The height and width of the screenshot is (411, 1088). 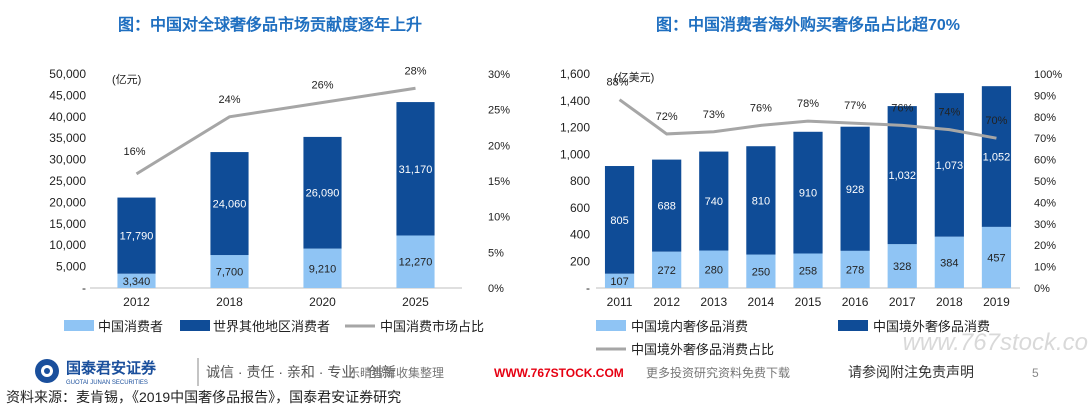 I want to click on left-bar-upper-label: 17,790, so click(x=137, y=237).